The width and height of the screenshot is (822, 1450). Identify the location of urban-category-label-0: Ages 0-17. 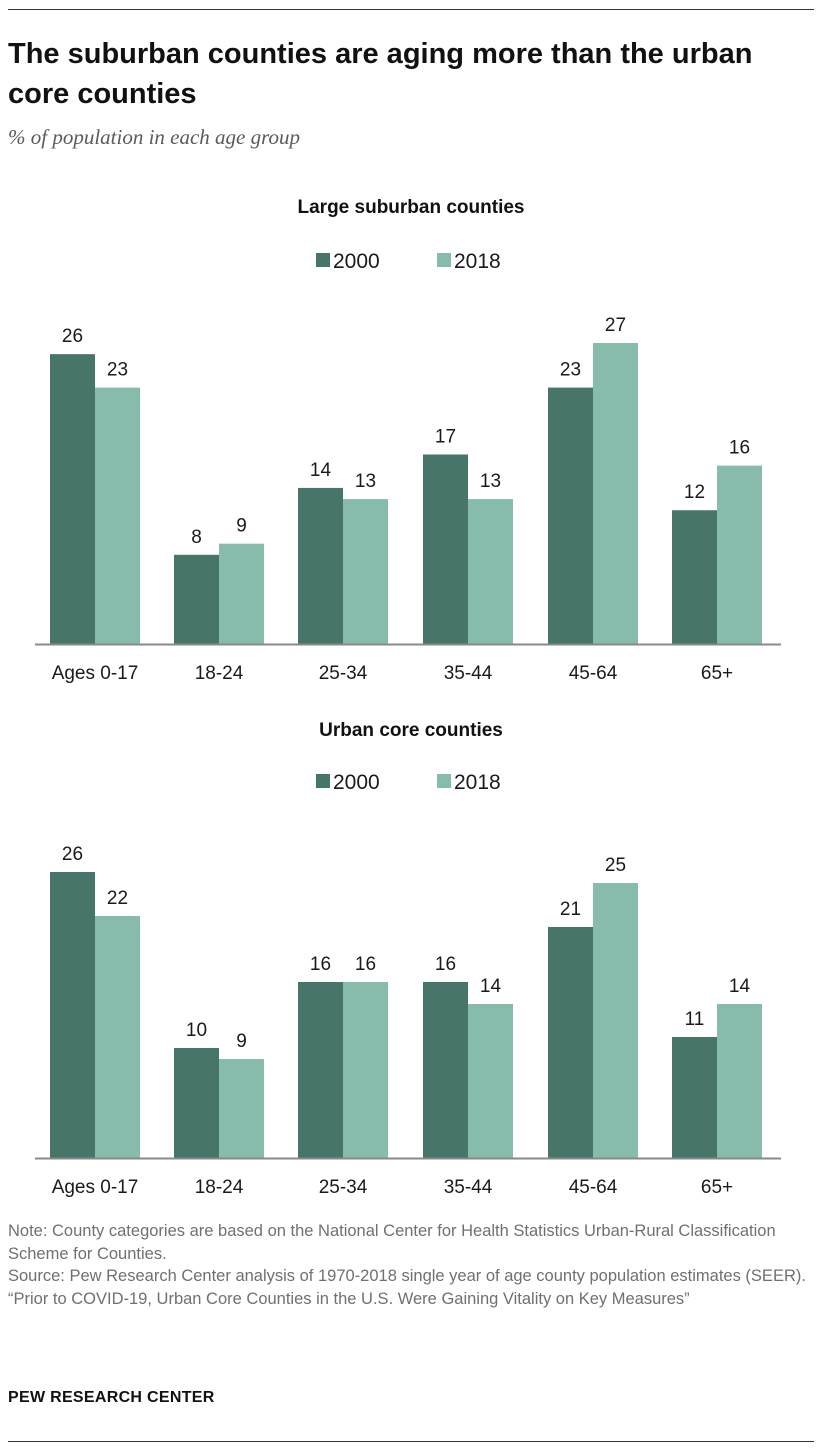
(95, 1187).